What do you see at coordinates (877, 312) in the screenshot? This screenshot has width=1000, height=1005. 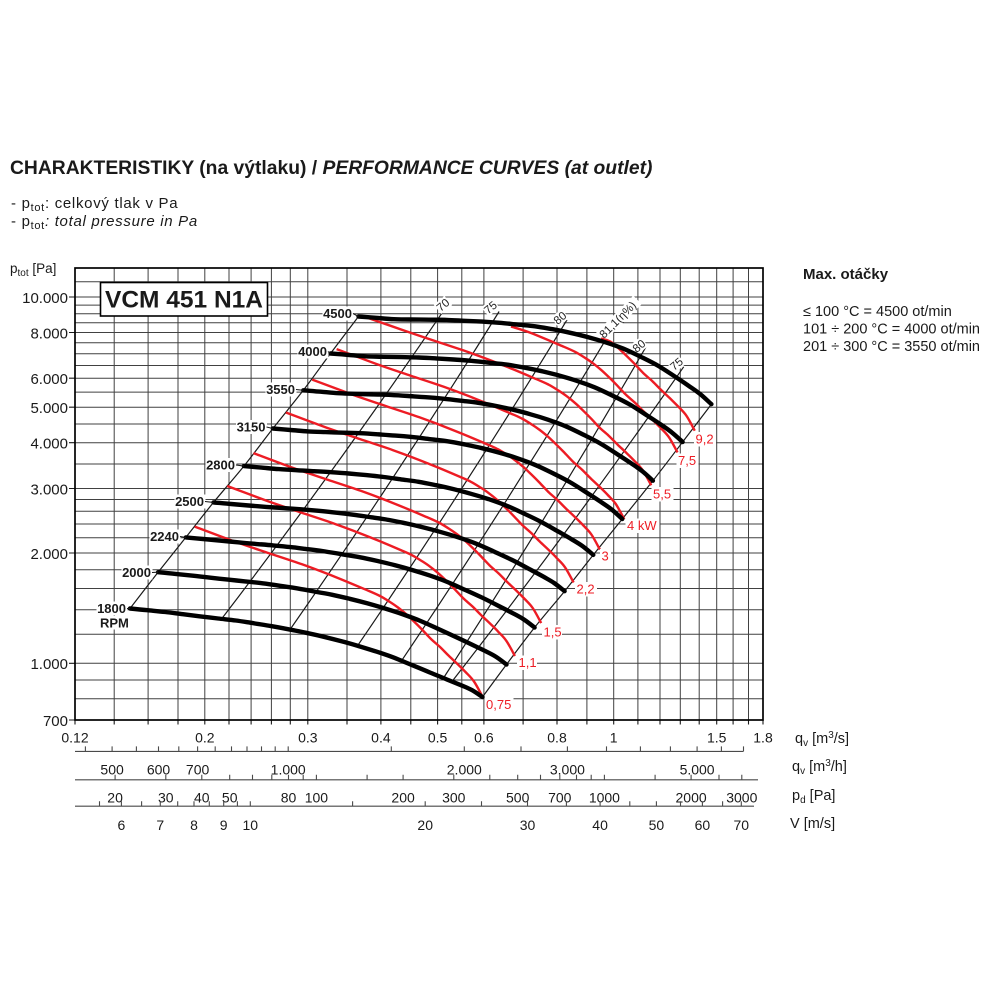 I see `svg-text: ≤ 100 °C = 4500 ot/min` at bounding box center [877, 312].